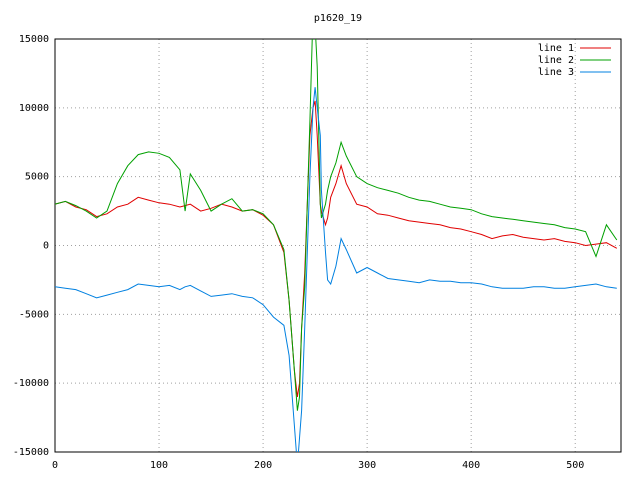 Image resolution: width=640 pixels, height=480 pixels. I want to click on y-tick-label: 15000, so click(34, 39).